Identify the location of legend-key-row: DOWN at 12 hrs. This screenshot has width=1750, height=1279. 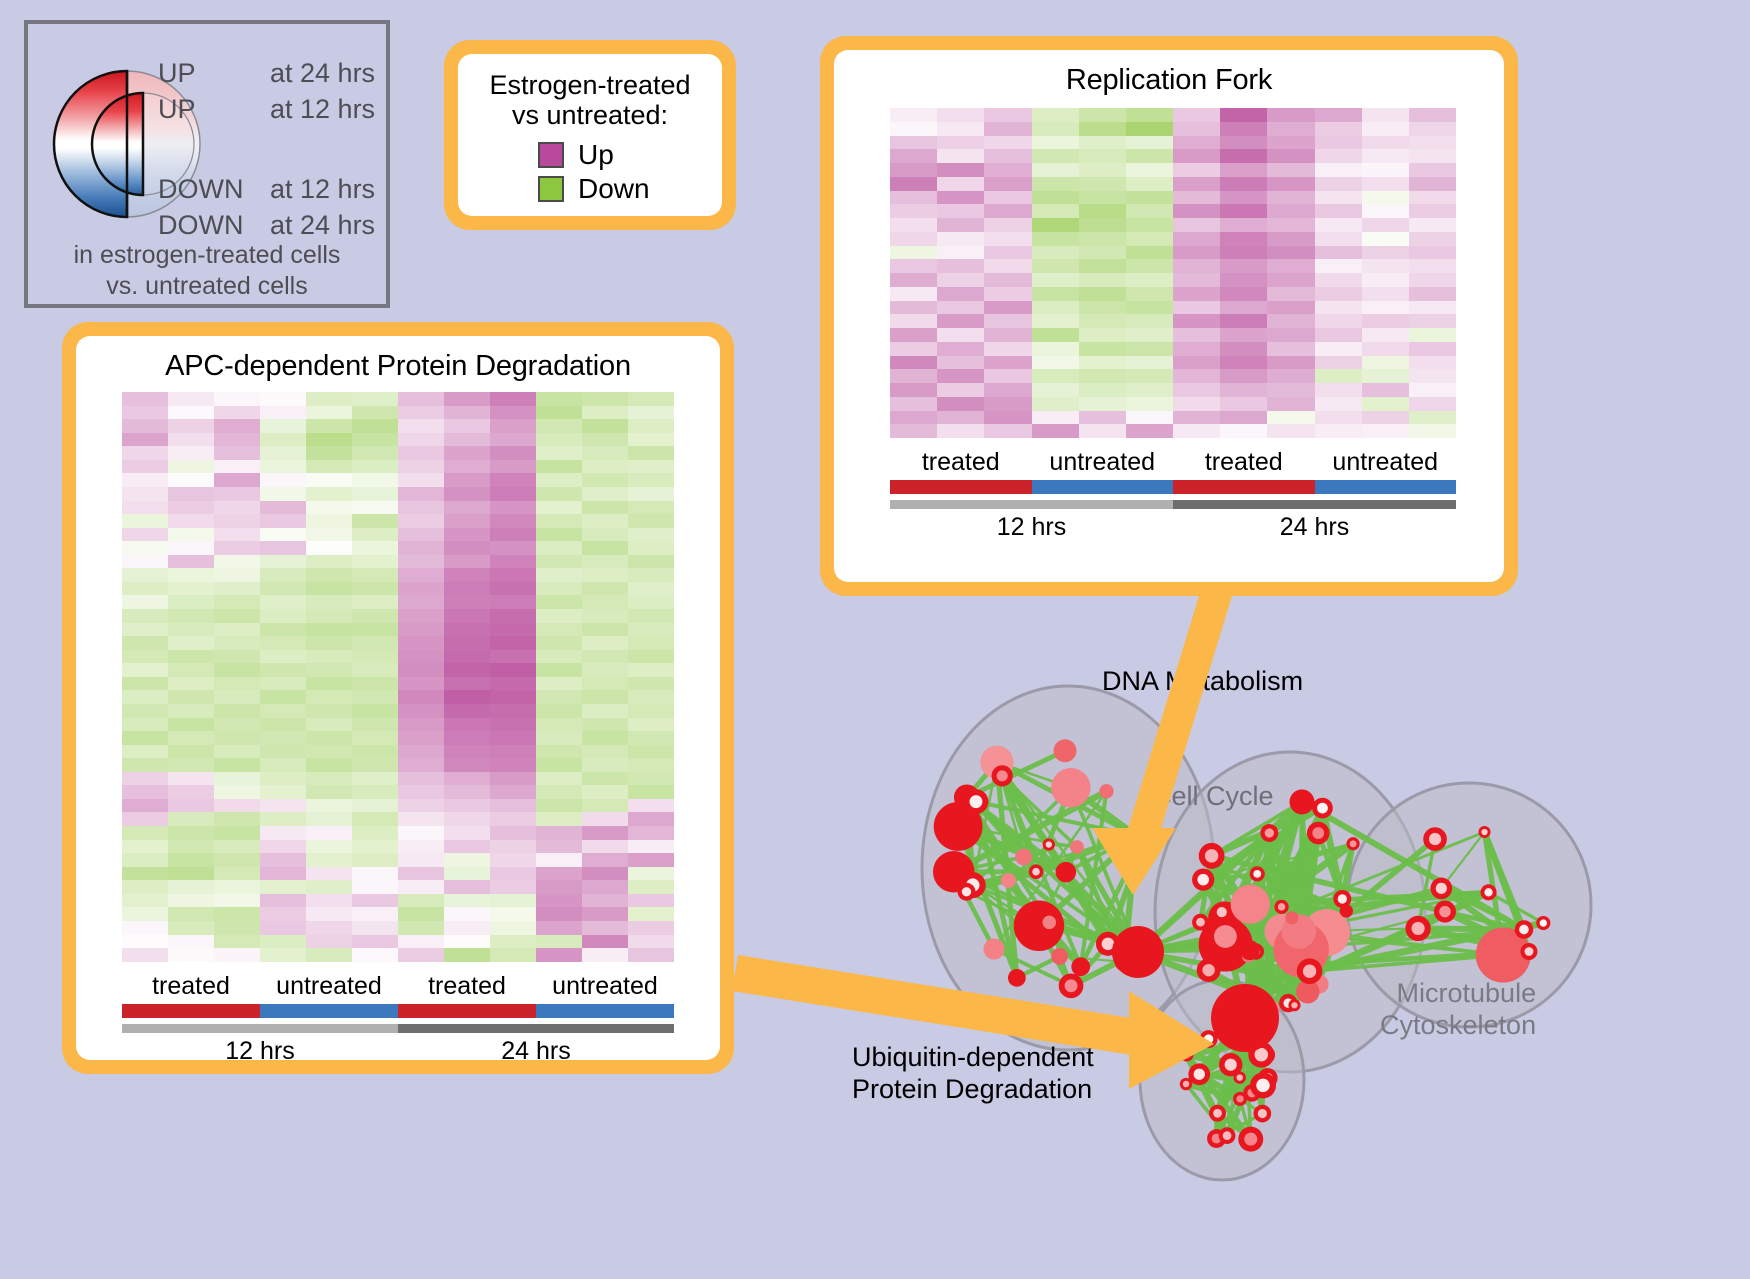
(273, 192).